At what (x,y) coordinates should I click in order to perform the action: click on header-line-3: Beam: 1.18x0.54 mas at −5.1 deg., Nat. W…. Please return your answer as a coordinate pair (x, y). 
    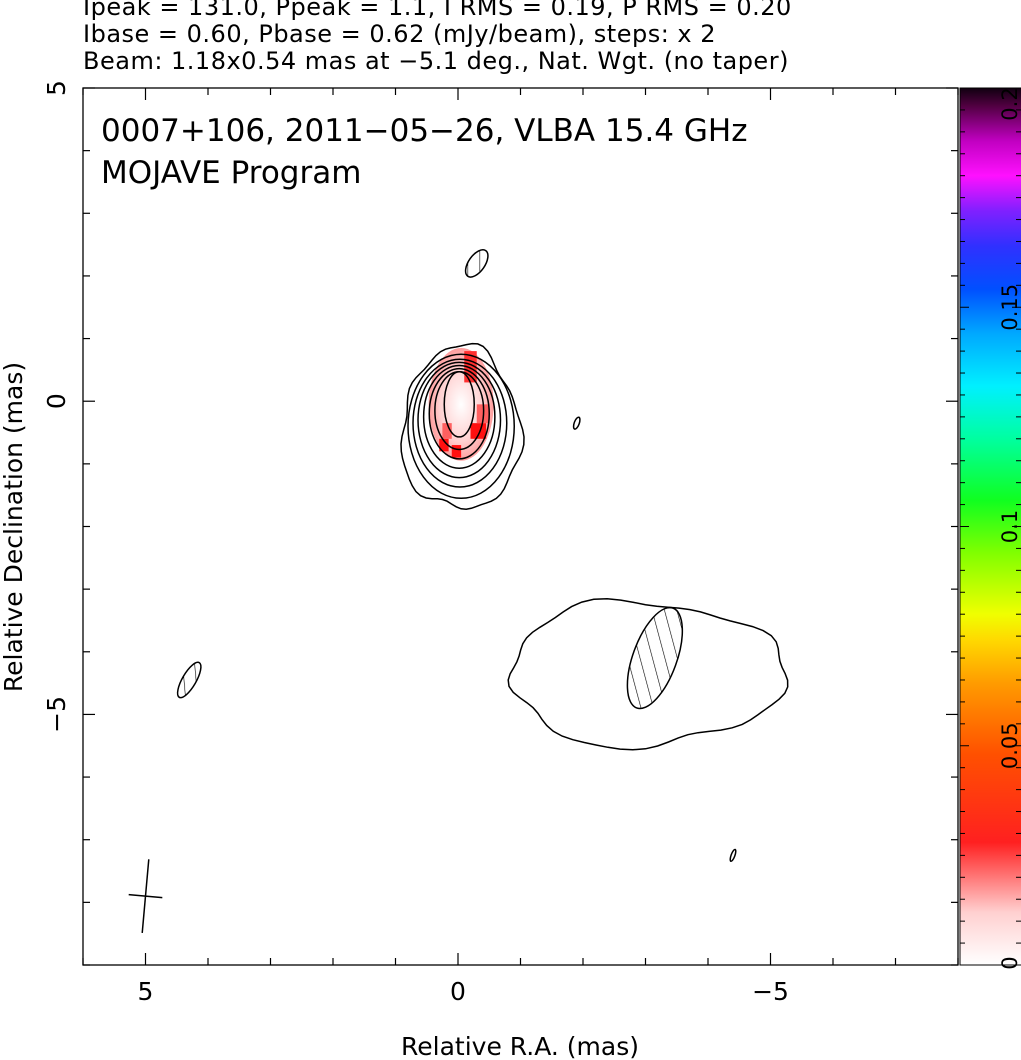
    Looking at the image, I should click on (436, 61).